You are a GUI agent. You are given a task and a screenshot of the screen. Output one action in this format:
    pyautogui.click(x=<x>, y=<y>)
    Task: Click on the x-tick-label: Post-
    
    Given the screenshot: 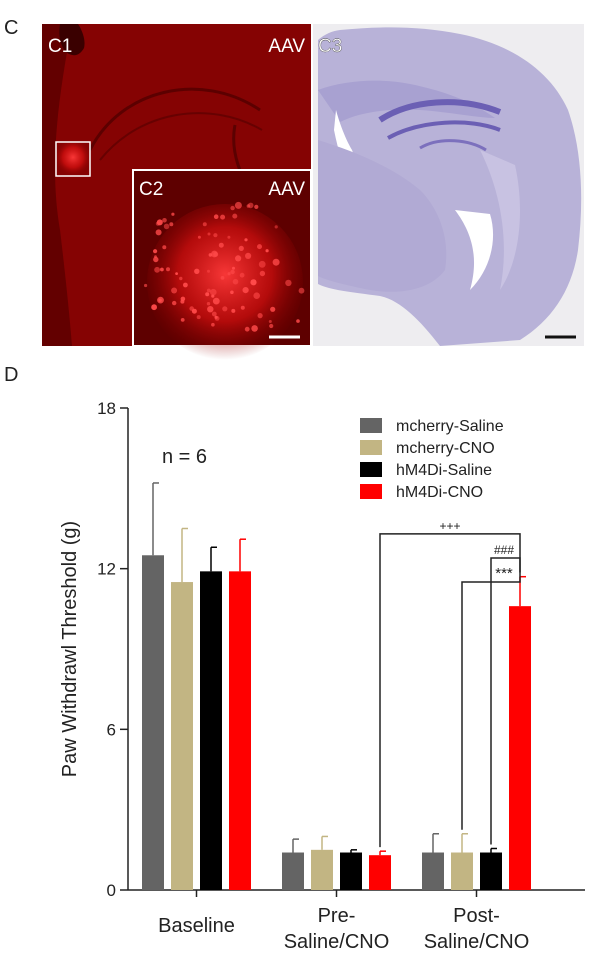 What is the action you would take?
    pyautogui.click(x=476, y=916)
    